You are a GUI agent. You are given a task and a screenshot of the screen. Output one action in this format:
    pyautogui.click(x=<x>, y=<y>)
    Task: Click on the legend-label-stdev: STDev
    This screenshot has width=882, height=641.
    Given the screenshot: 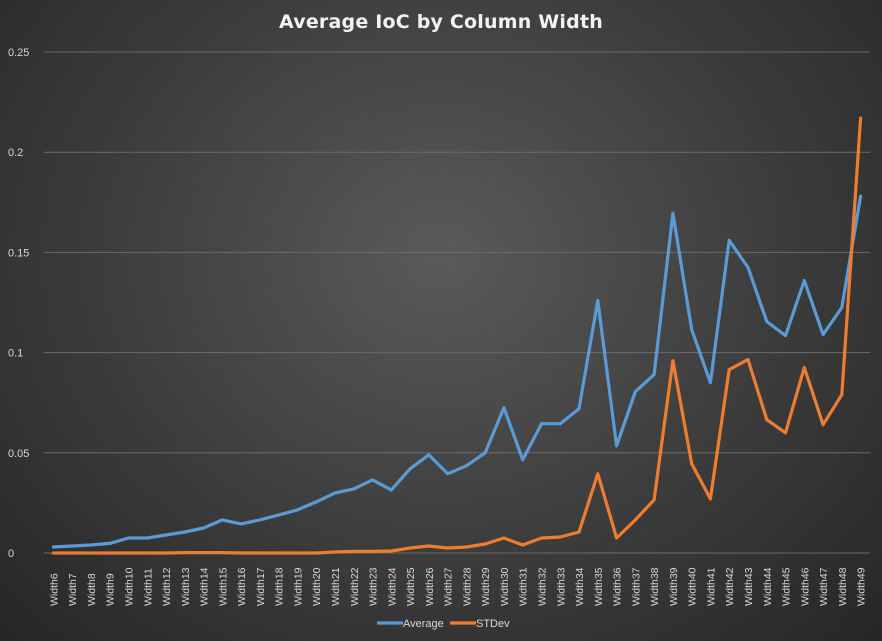 What is the action you would take?
    pyautogui.click(x=493, y=624)
    